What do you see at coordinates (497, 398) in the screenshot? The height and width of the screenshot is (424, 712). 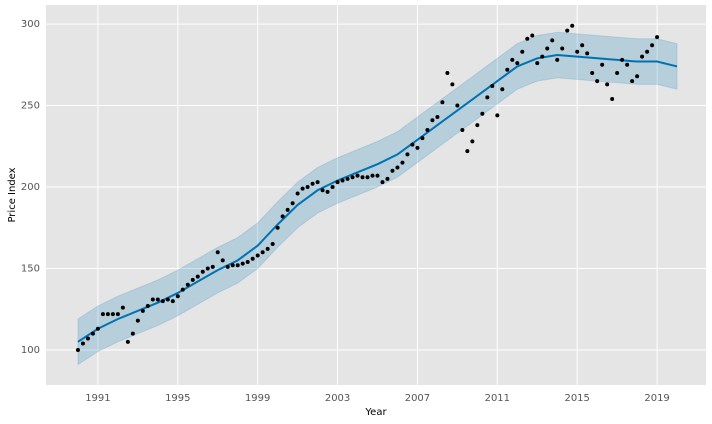 I see `x-tick-label: 2011` at bounding box center [497, 398].